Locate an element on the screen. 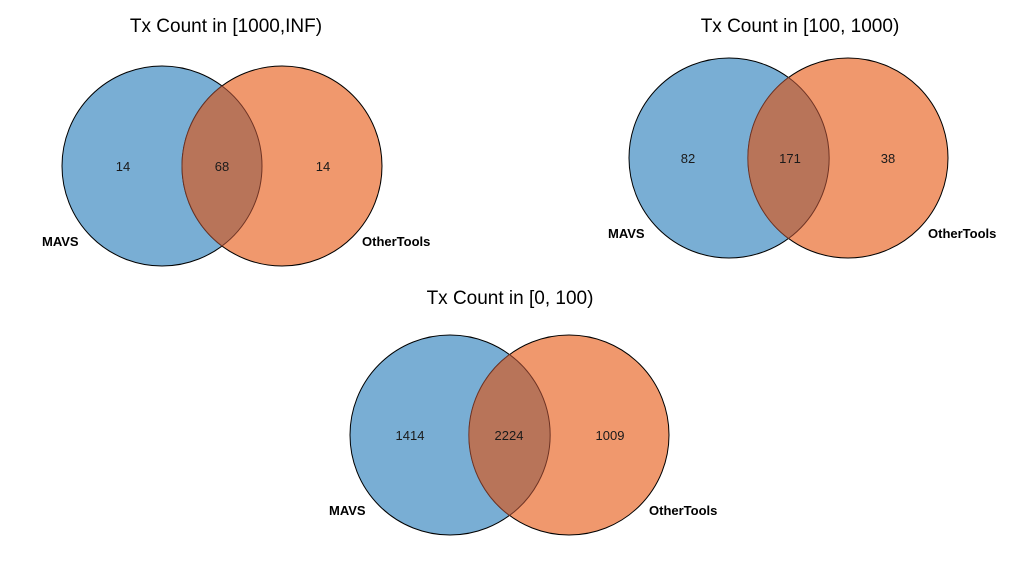 The width and height of the screenshot is (1024, 564). venn-title: Tx Count in [1000,INF) is located at coordinates (226, 26).